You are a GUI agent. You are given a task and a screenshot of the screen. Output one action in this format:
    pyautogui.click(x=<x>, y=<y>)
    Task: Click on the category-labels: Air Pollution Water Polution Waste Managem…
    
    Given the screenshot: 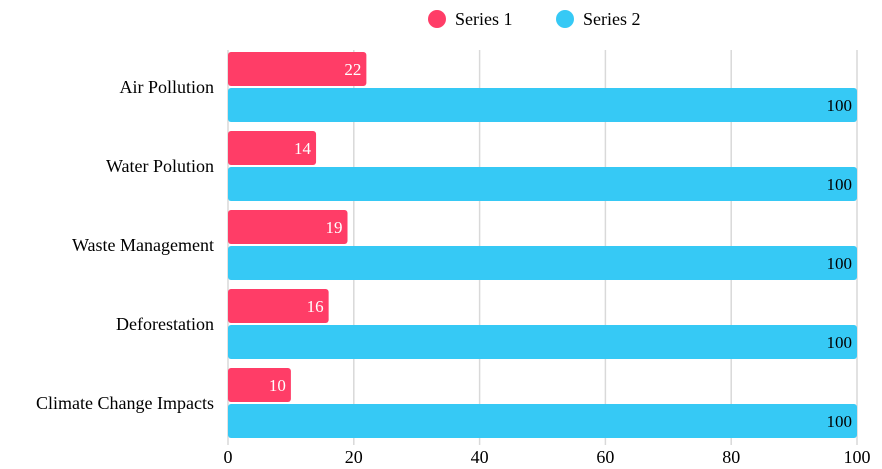 What is the action you would take?
    pyautogui.click(x=125, y=245)
    